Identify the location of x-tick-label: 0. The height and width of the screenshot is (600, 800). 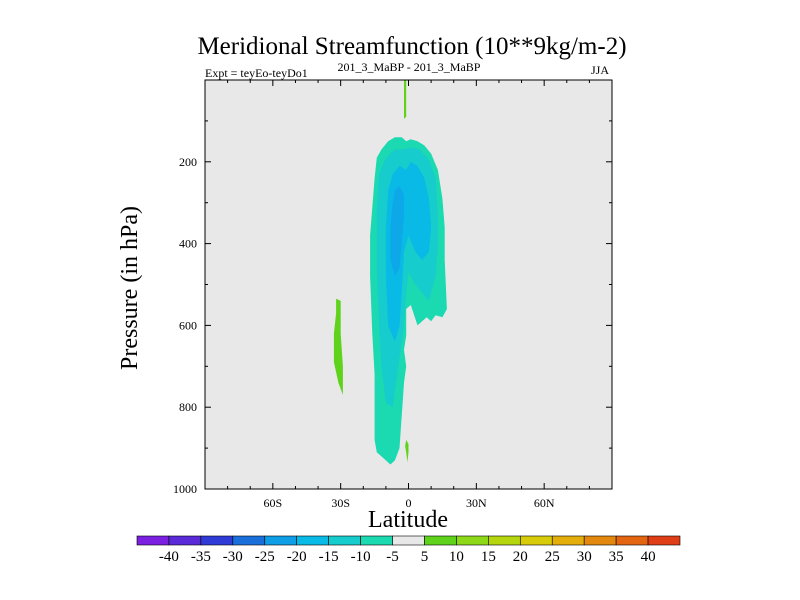
(409, 503).